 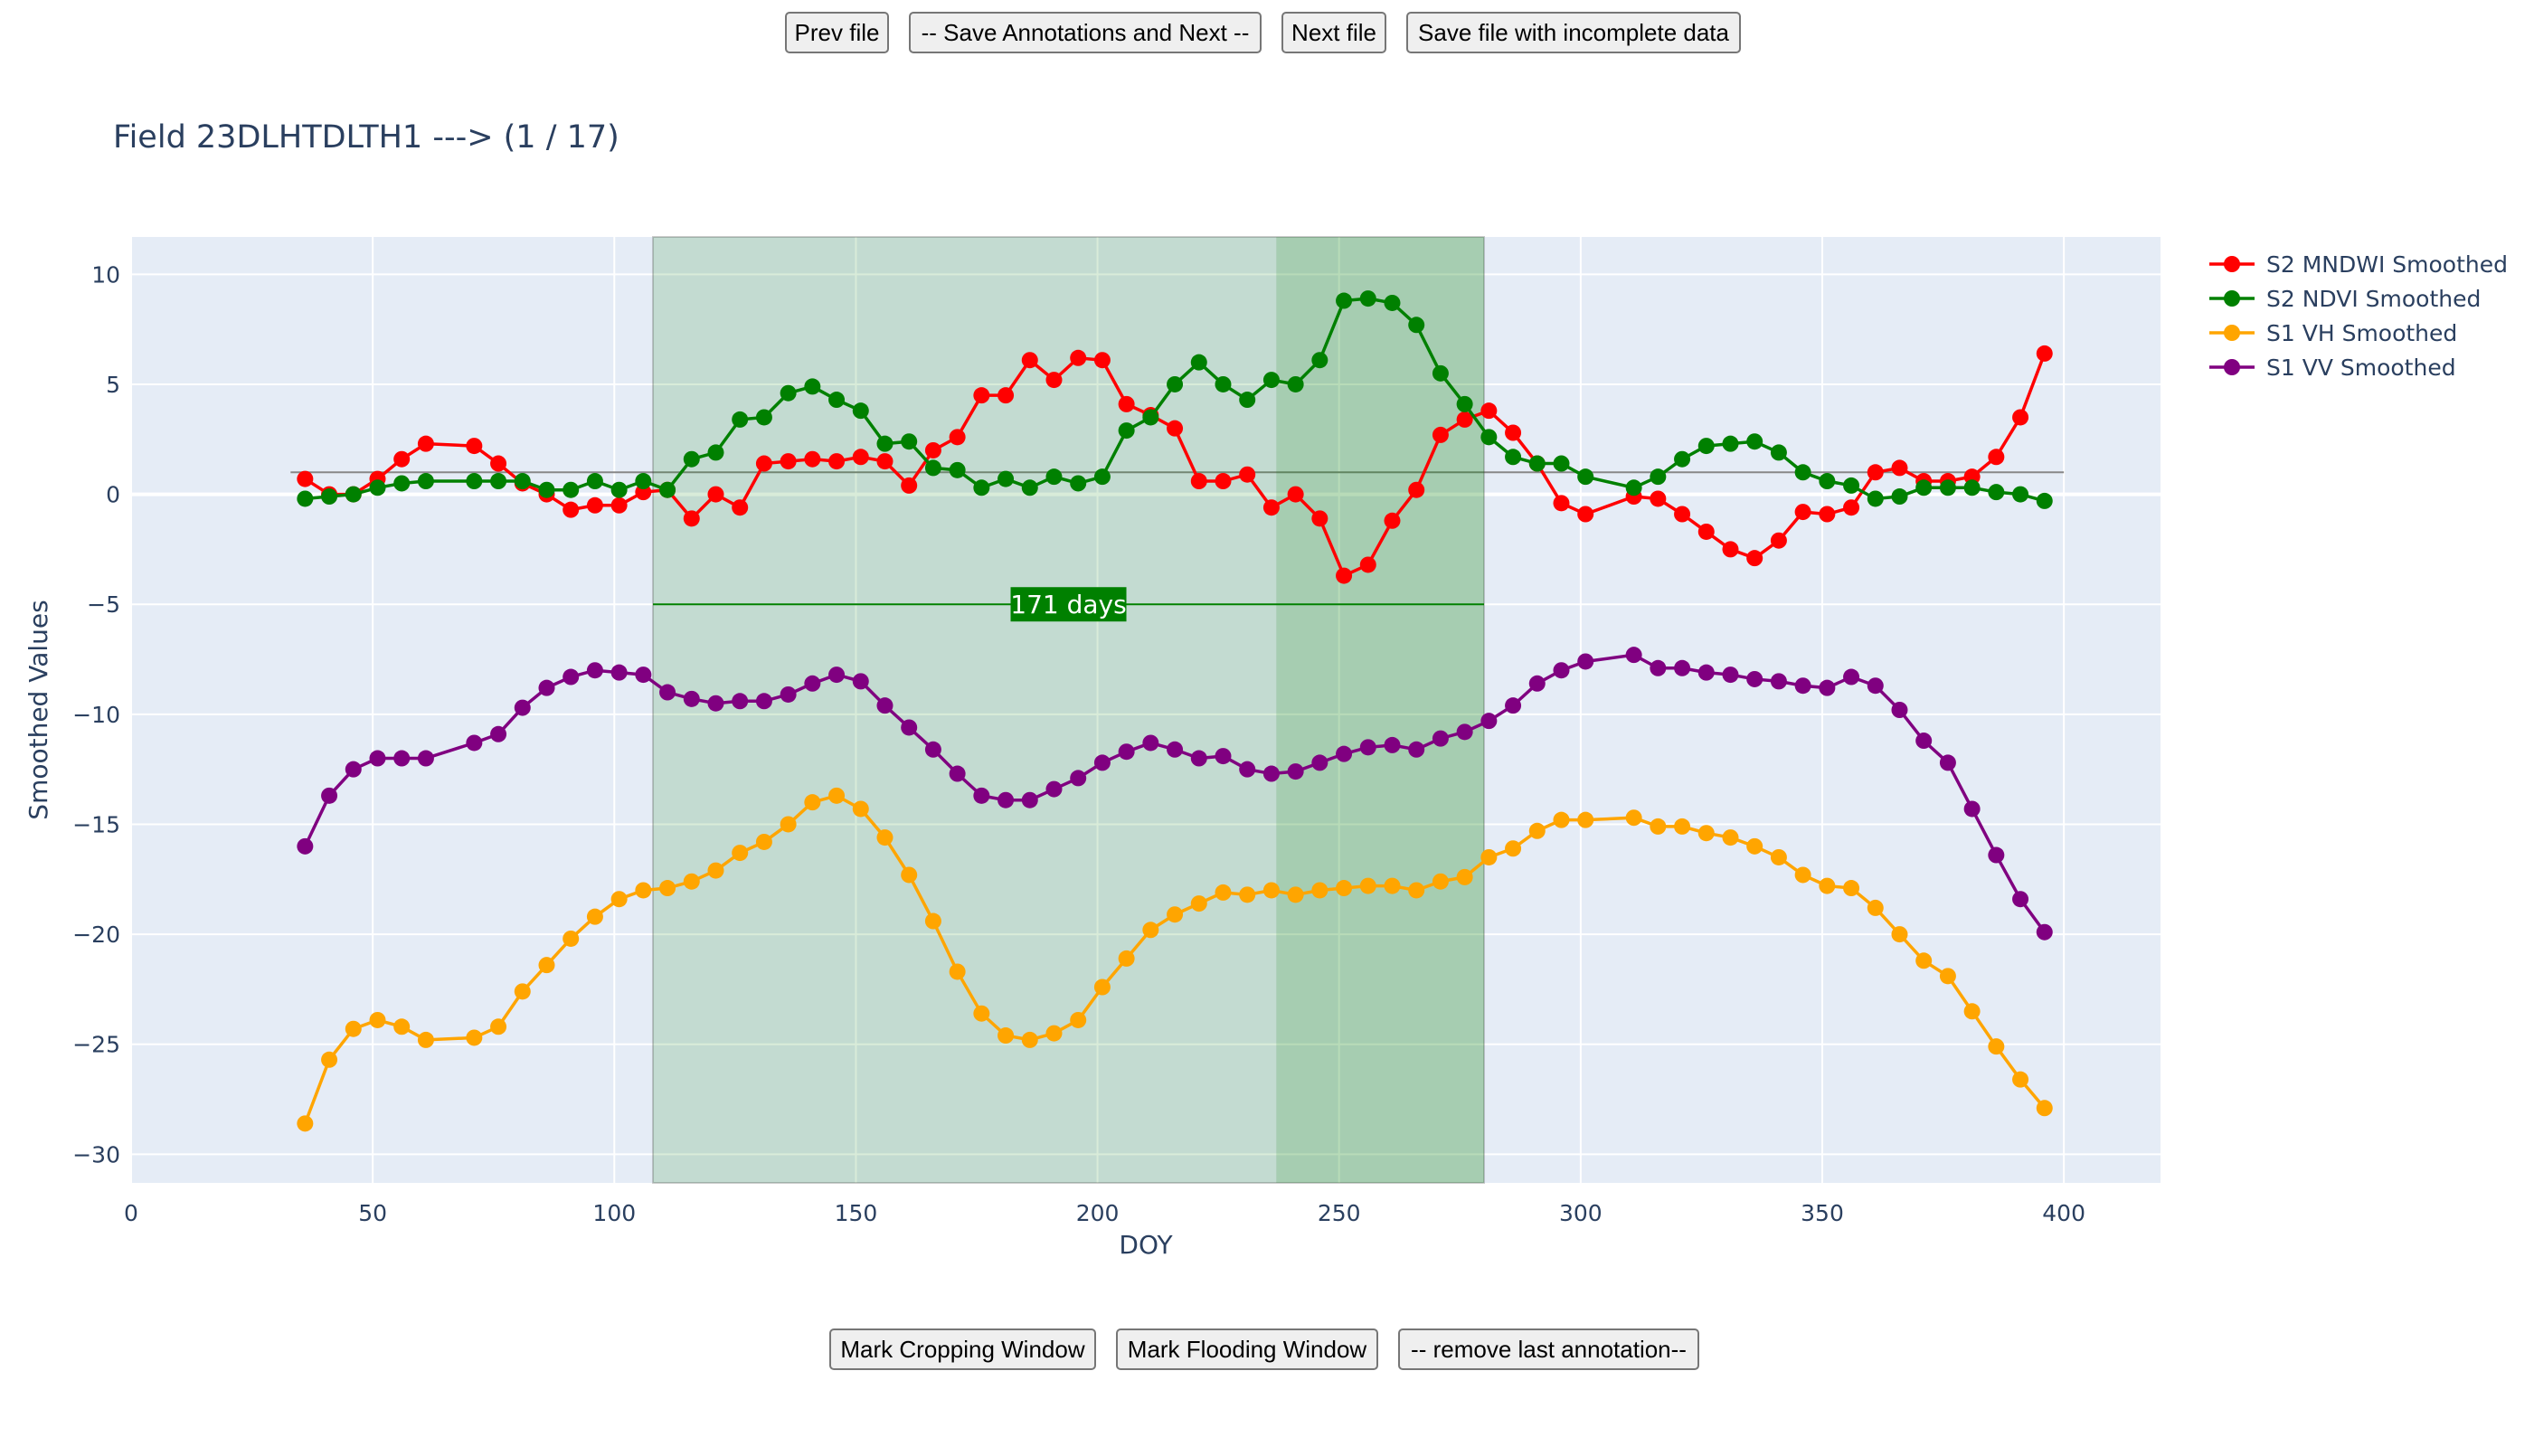 I want to click on next-file-button: Next file, so click(x=1333, y=32).